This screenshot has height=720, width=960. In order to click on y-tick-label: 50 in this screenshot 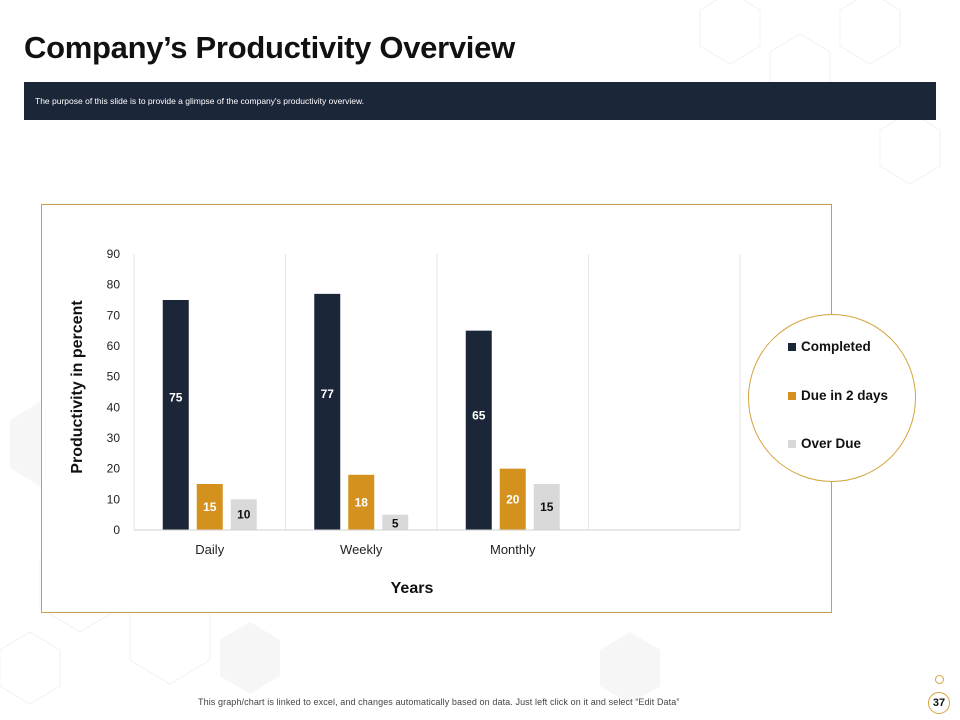, I will do `click(114, 377)`.